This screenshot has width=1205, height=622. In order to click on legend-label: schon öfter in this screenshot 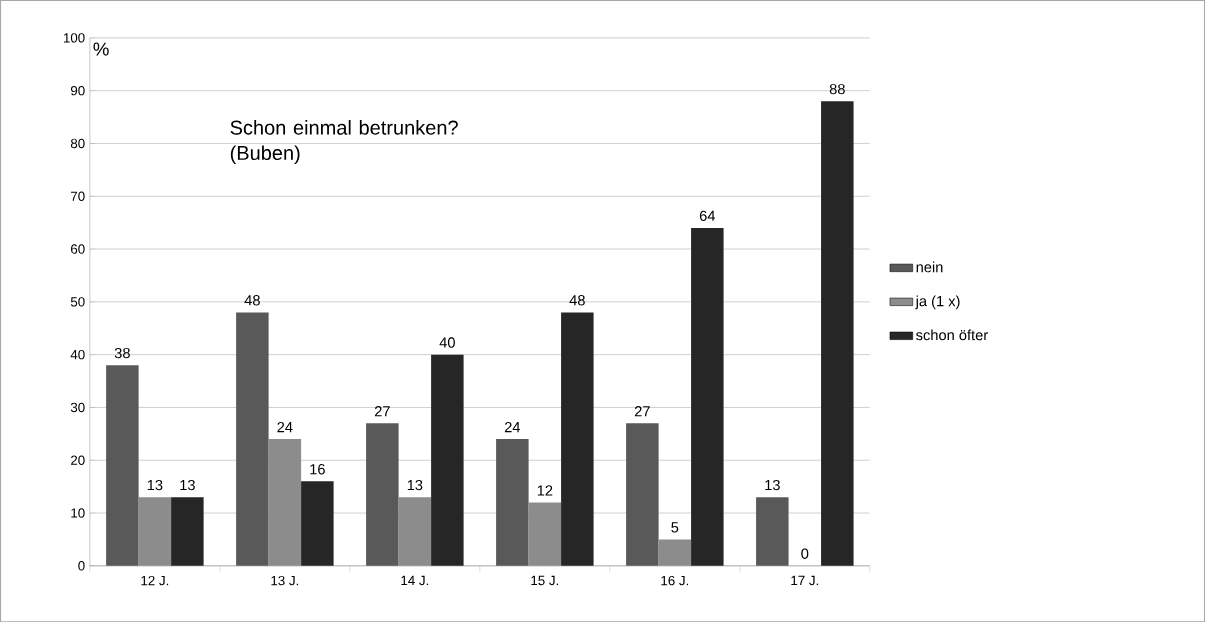, I will do `click(952, 335)`.